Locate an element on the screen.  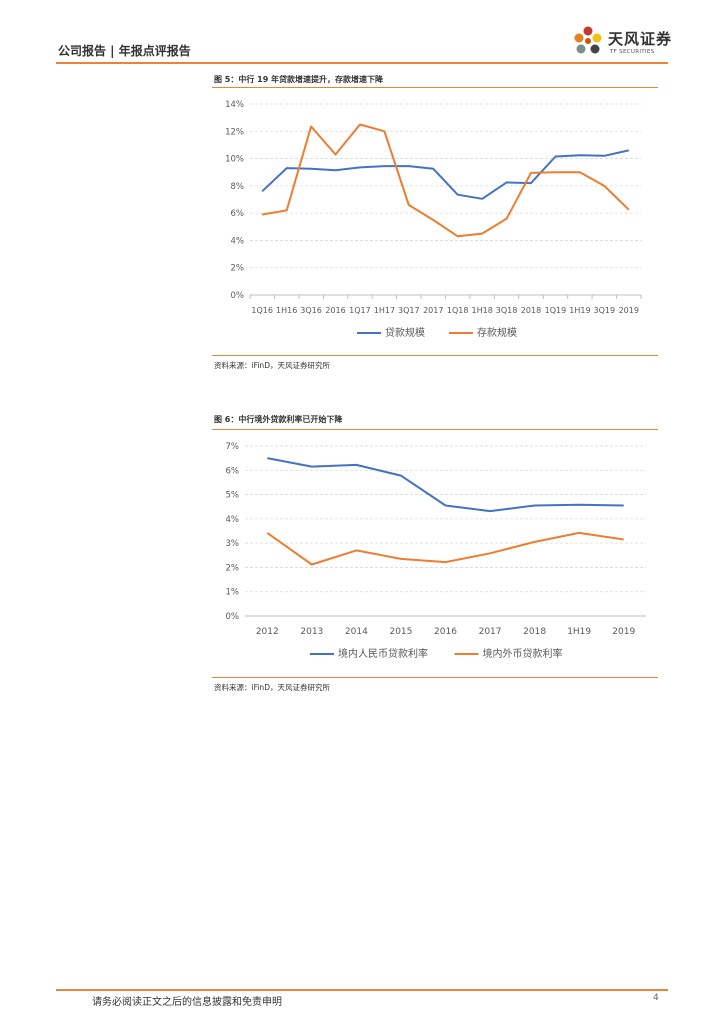
fig6-y-tick-label: 4% is located at coordinates (233, 520).